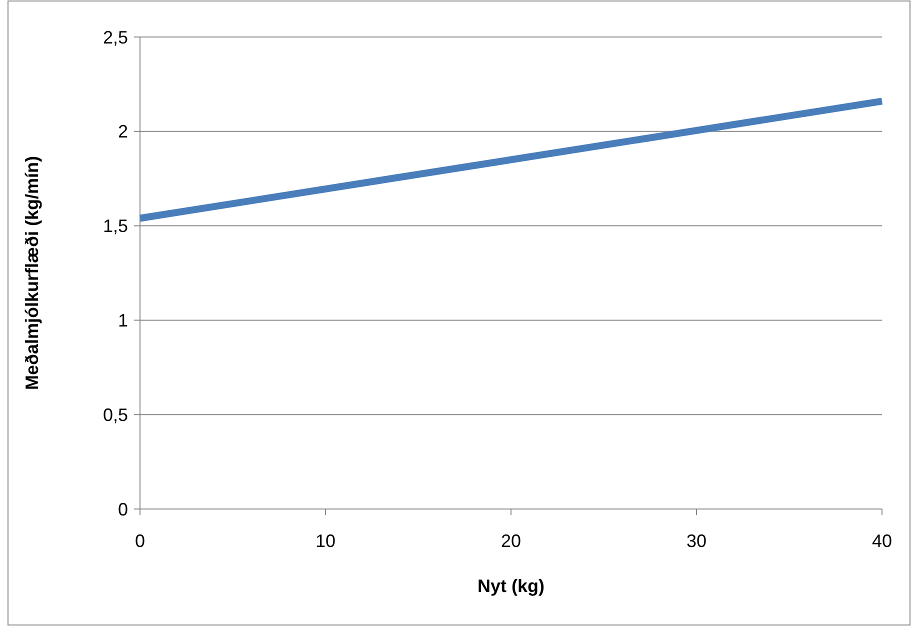  Describe the element at coordinates (123, 132) in the screenshot. I see `y-tick-label: 2` at that location.